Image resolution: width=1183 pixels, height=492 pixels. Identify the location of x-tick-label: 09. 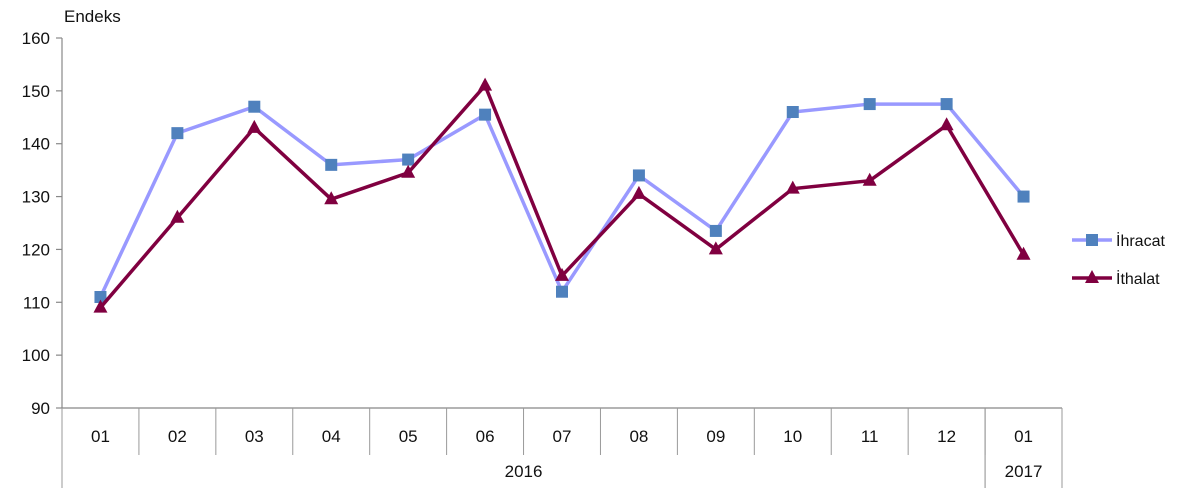
(715, 436).